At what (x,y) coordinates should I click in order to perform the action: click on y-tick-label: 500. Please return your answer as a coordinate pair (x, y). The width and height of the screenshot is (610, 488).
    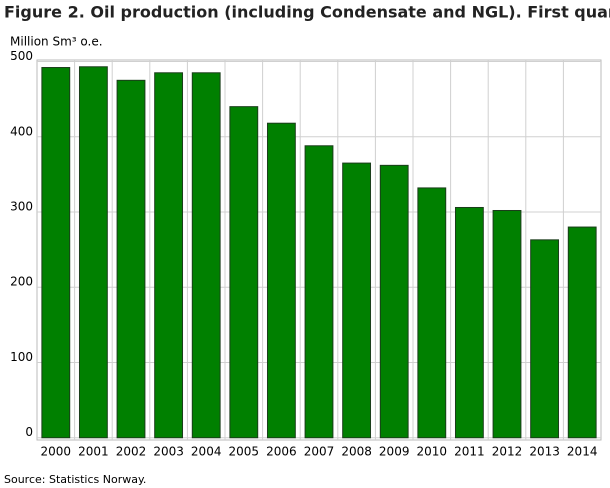
    Looking at the image, I should click on (21, 56).